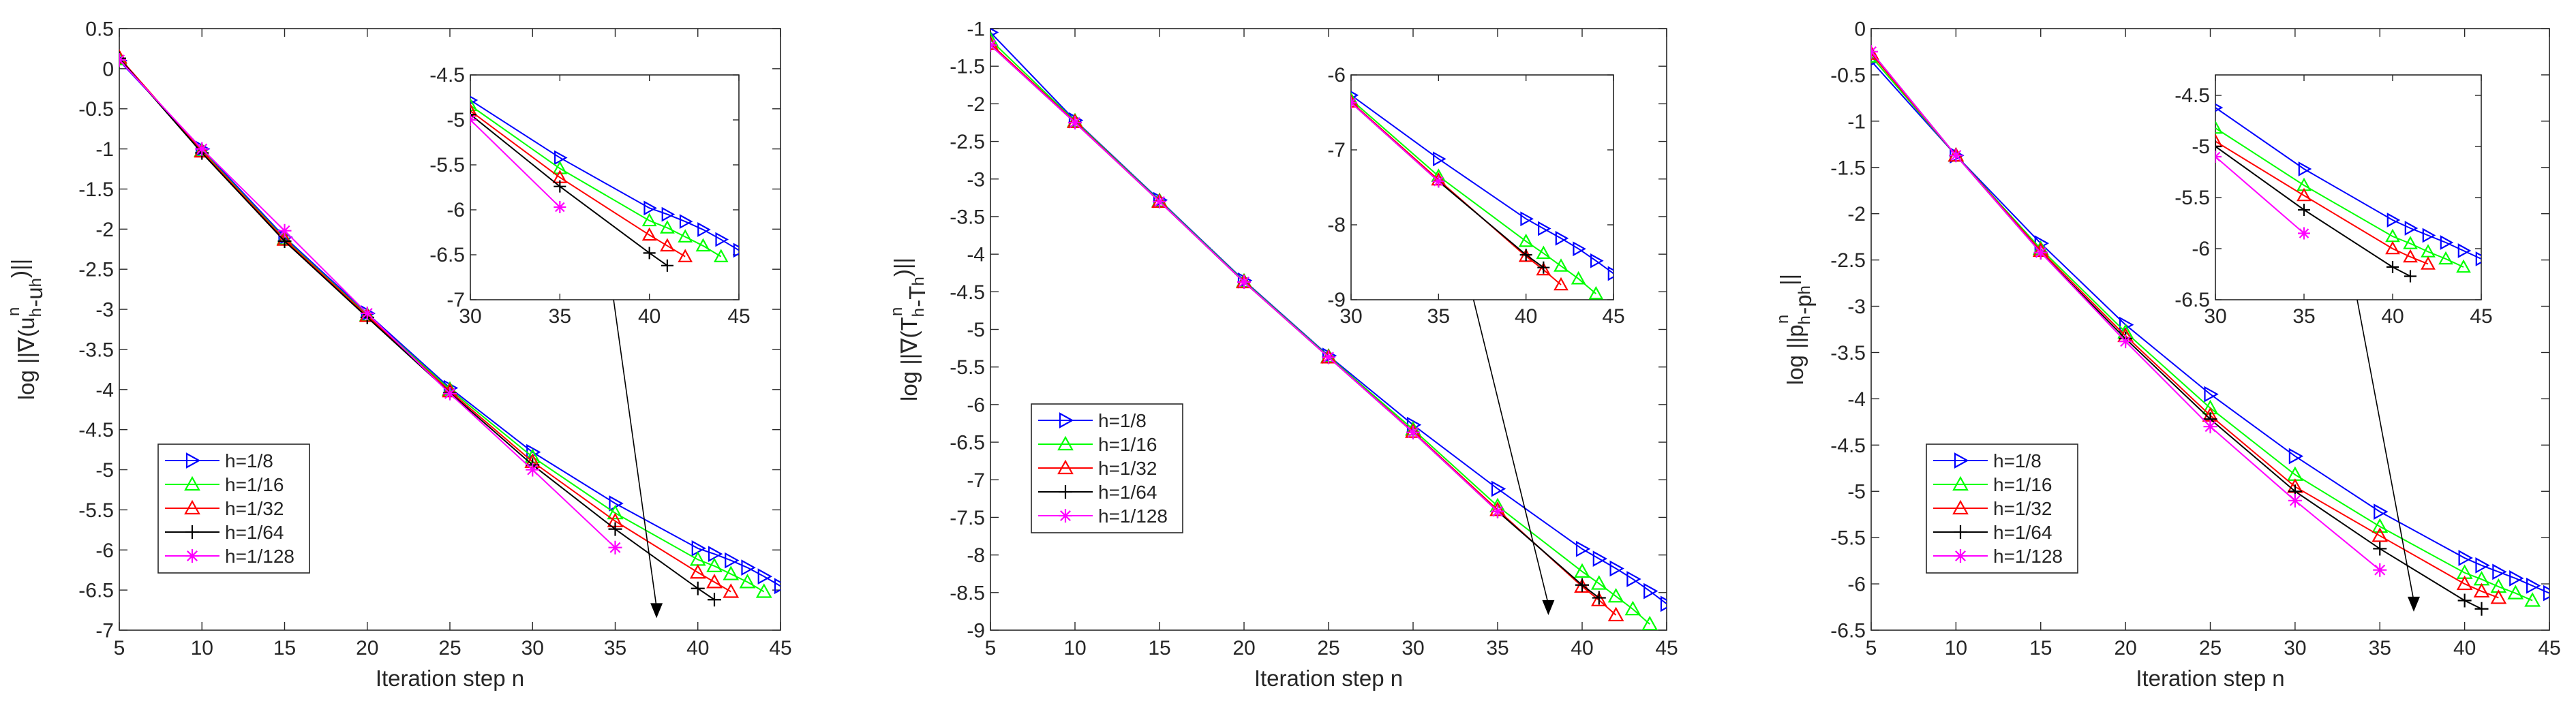 This screenshot has width=2576, height=716. Describe the element at coordinates (1788, 279) in the screenshot. I see `y-axis-label-part: ||` at that location.